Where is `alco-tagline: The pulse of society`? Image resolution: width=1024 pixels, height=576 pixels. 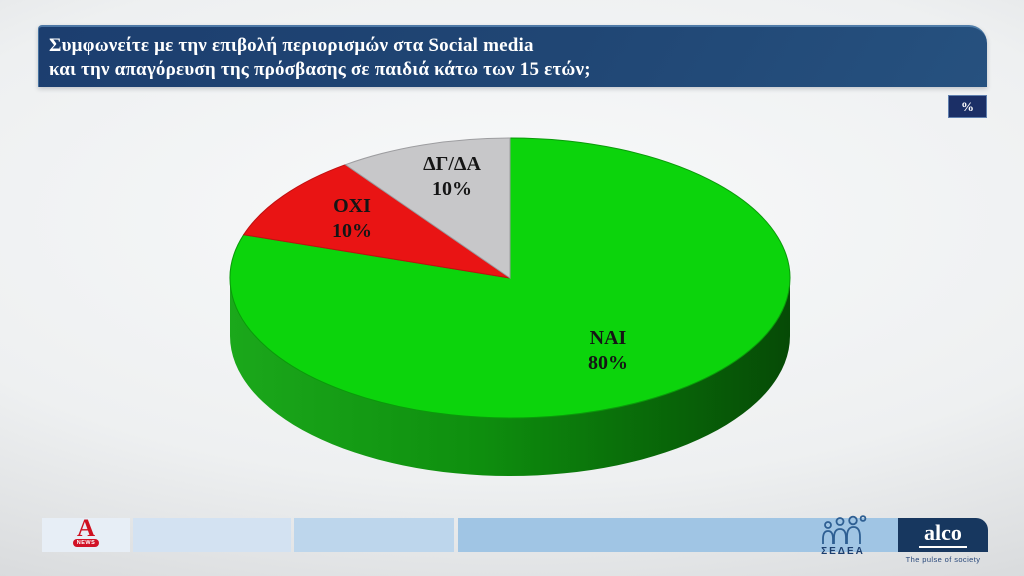
alco-tagline: The pulse of society is located at coordinates (943, 559).